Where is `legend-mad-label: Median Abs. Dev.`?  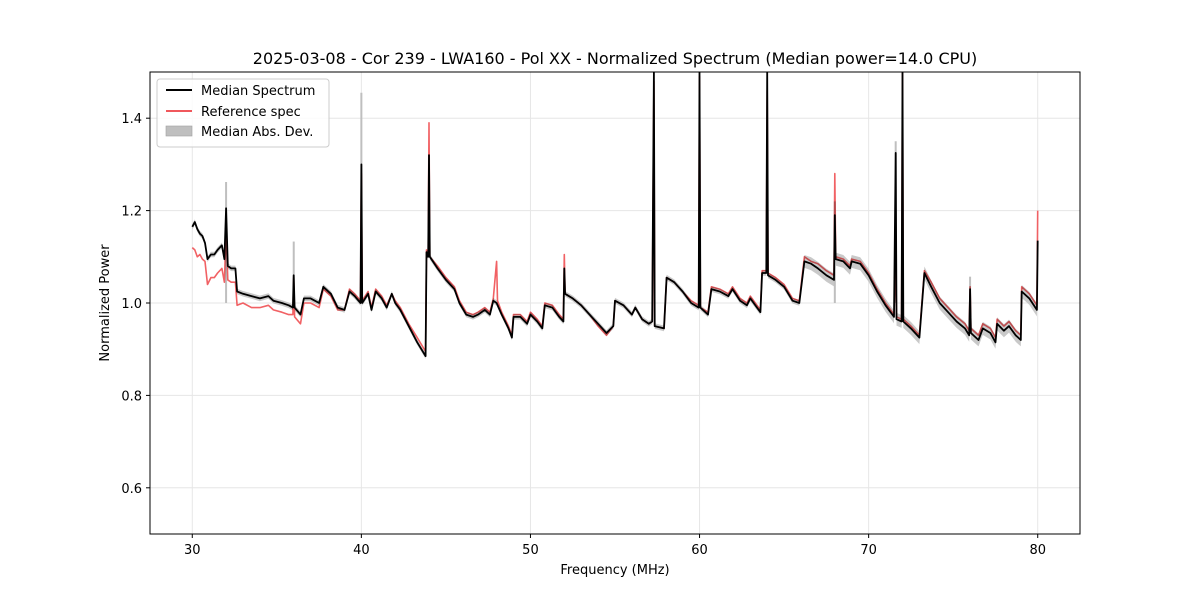
legend-mad-label: Median Abs. Dev. is located at coordinates (257, 132).